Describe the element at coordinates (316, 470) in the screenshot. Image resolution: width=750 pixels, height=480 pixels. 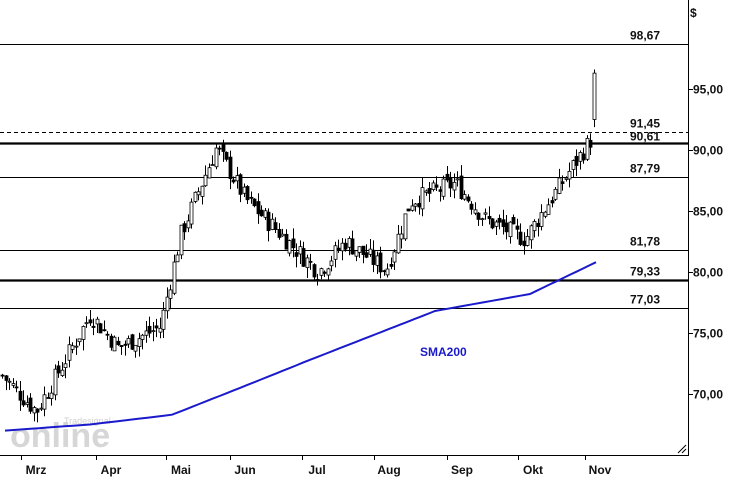
I see `x-tick-label-4: Jul` at that location.